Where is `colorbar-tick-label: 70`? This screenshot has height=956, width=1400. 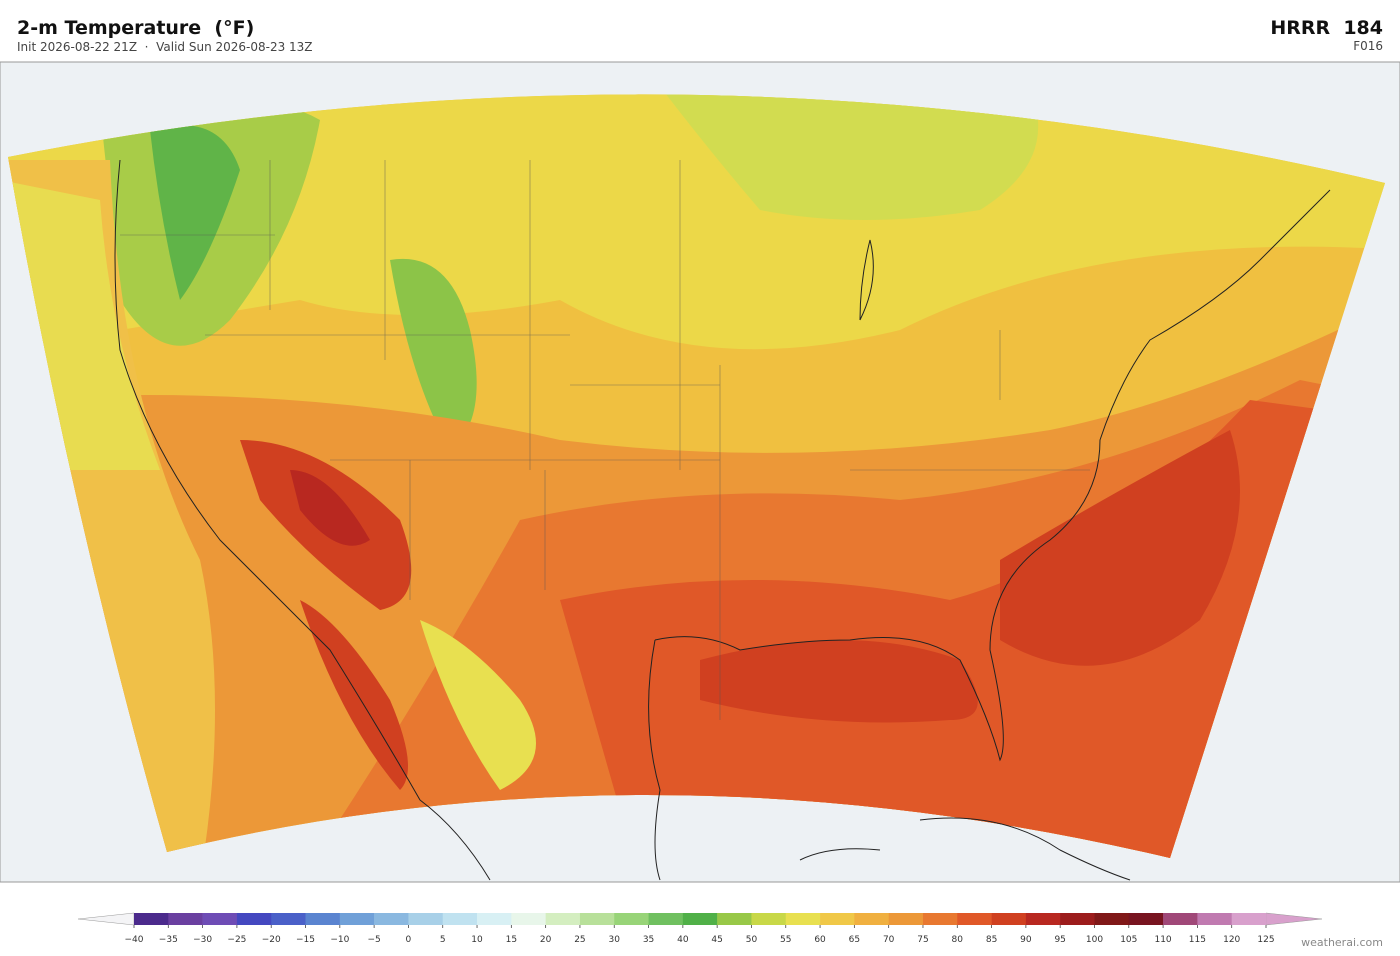 colorbar-tick-label: 70 is located at coordinates (889, 940).